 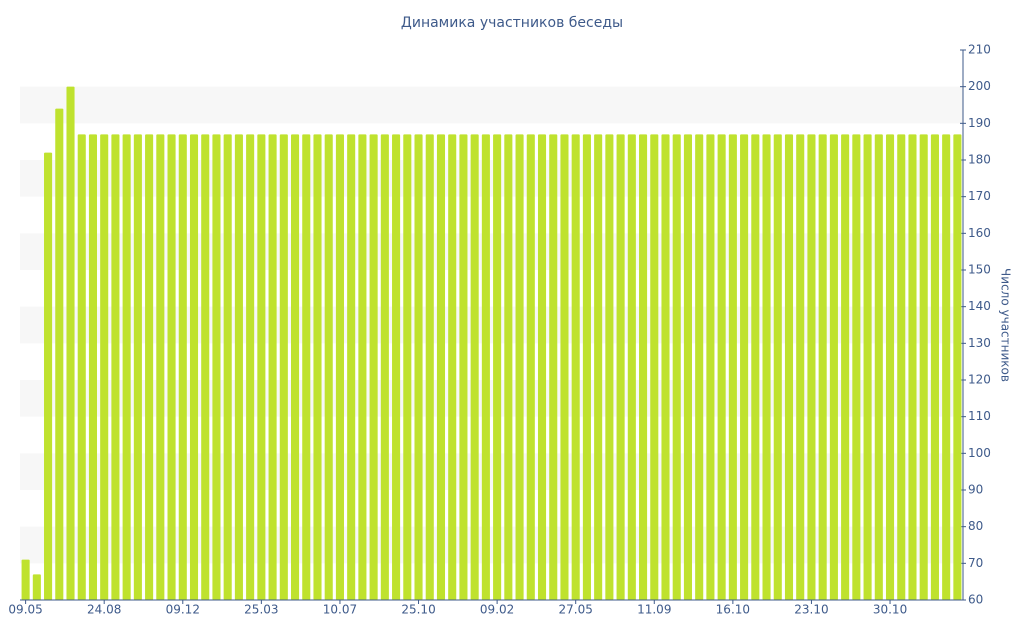 I want to click on x-tick-label: 30.10, so click(x=890, y=610).